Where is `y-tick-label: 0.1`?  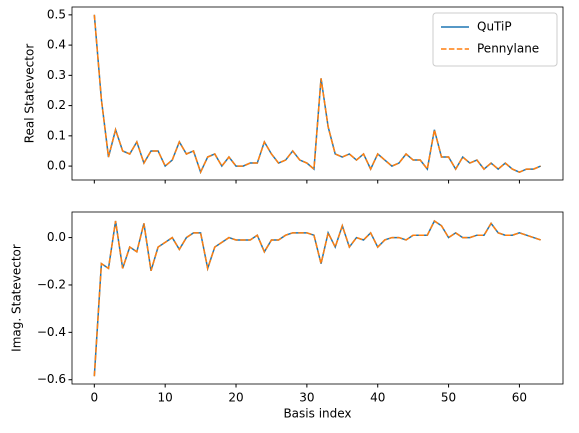 y-tick-label: 0.1 is located at coordinates (56, 135).